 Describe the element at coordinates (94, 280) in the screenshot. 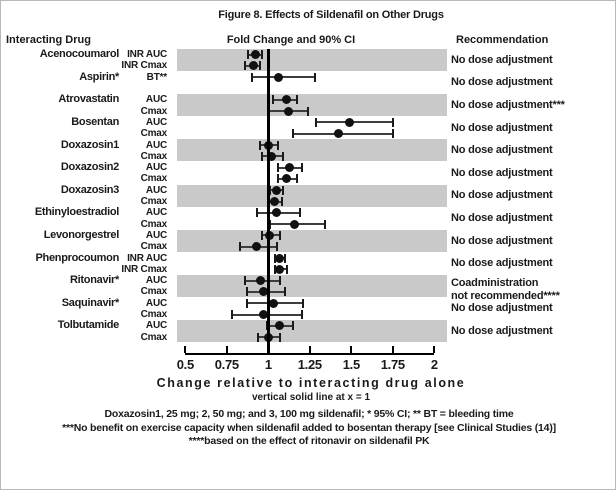

I see `drug-name-label: Ritonavir*` at that location.